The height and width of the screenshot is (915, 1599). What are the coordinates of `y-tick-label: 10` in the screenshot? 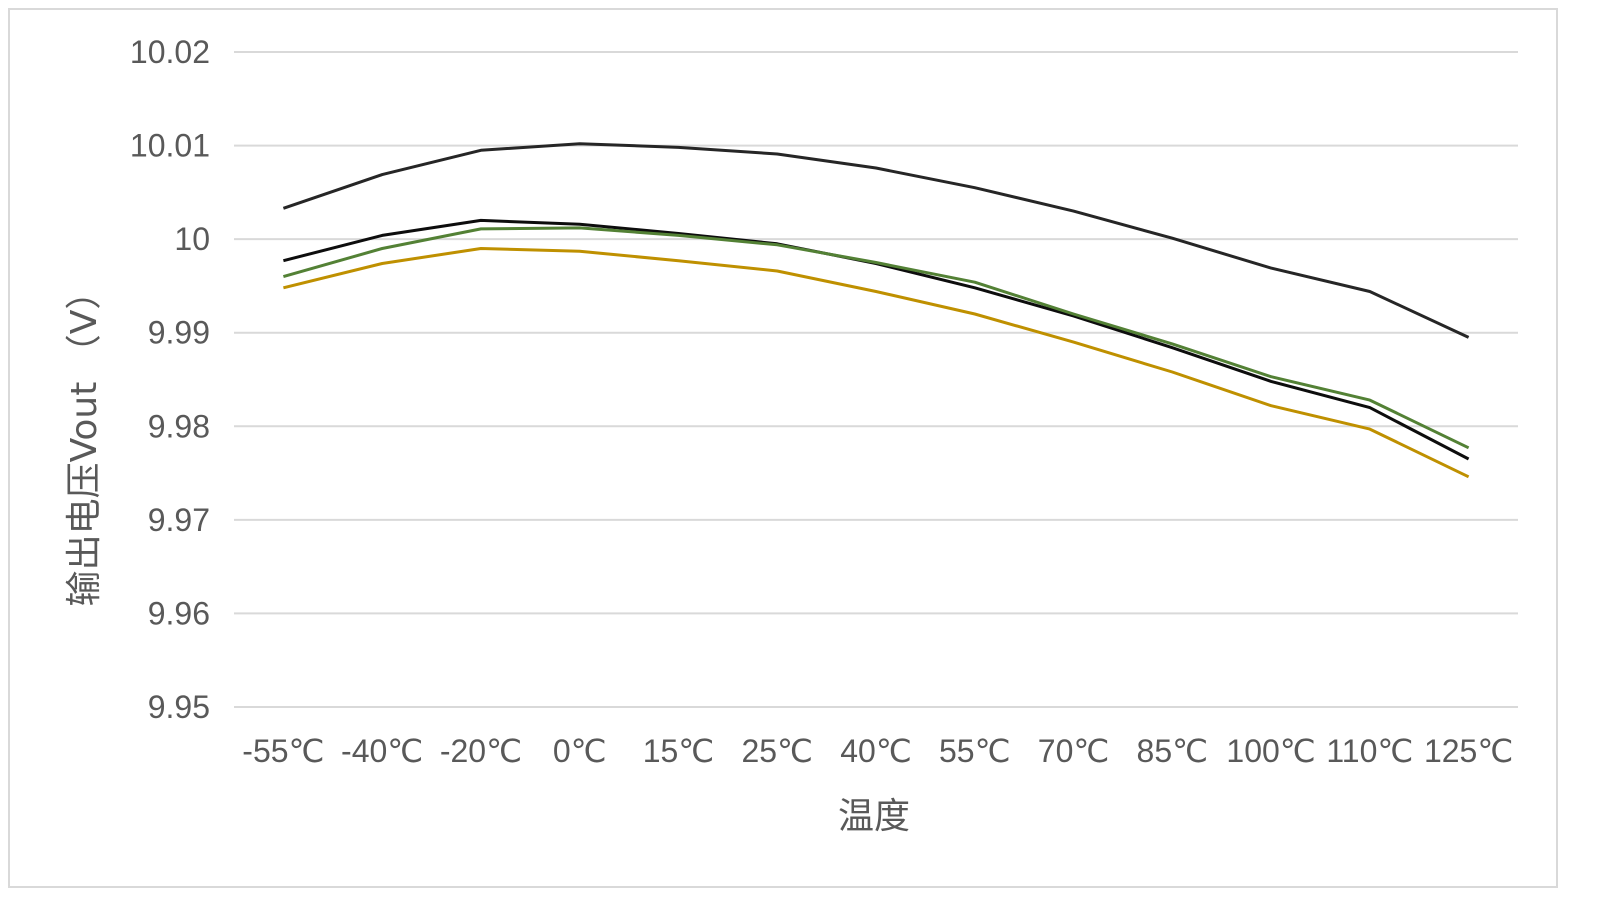 It's located at (192, 239).